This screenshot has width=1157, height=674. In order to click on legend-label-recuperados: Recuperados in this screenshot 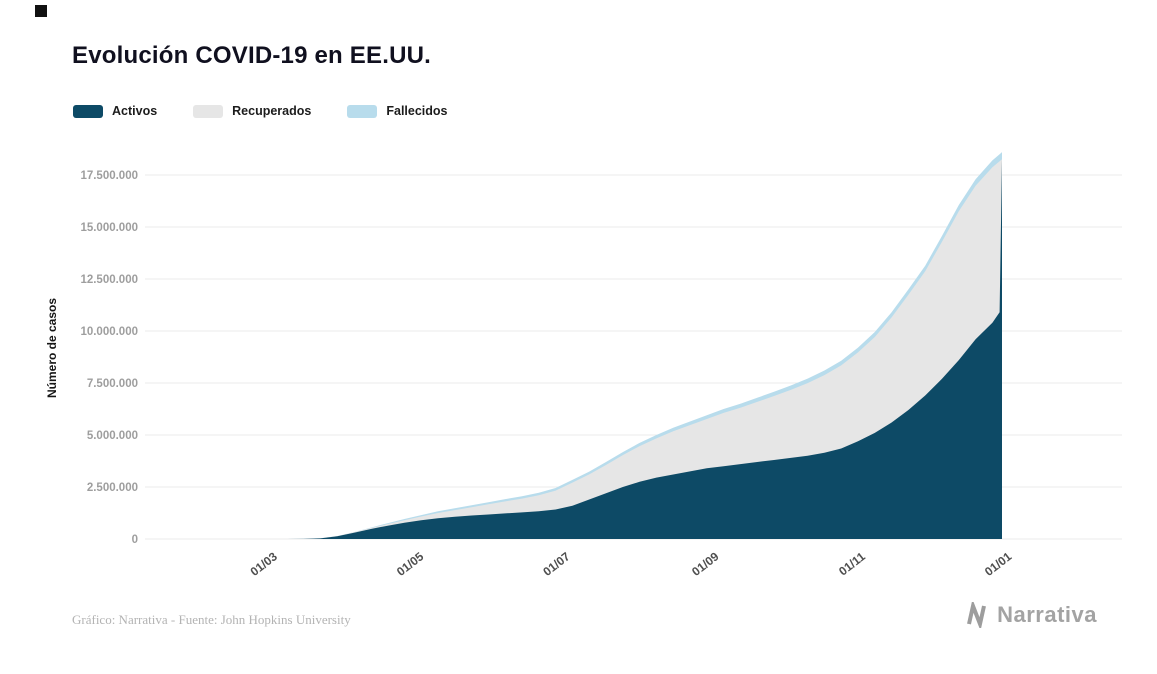, I will do `click(272, 111)`.